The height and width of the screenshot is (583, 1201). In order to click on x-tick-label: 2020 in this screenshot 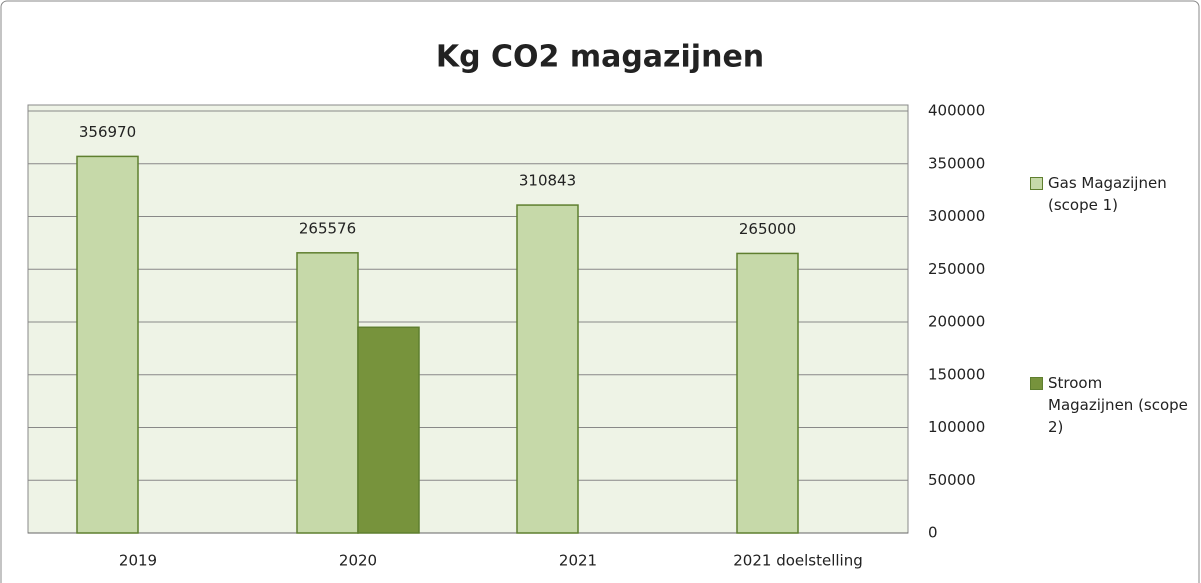, I will do `click(358, 561)`.